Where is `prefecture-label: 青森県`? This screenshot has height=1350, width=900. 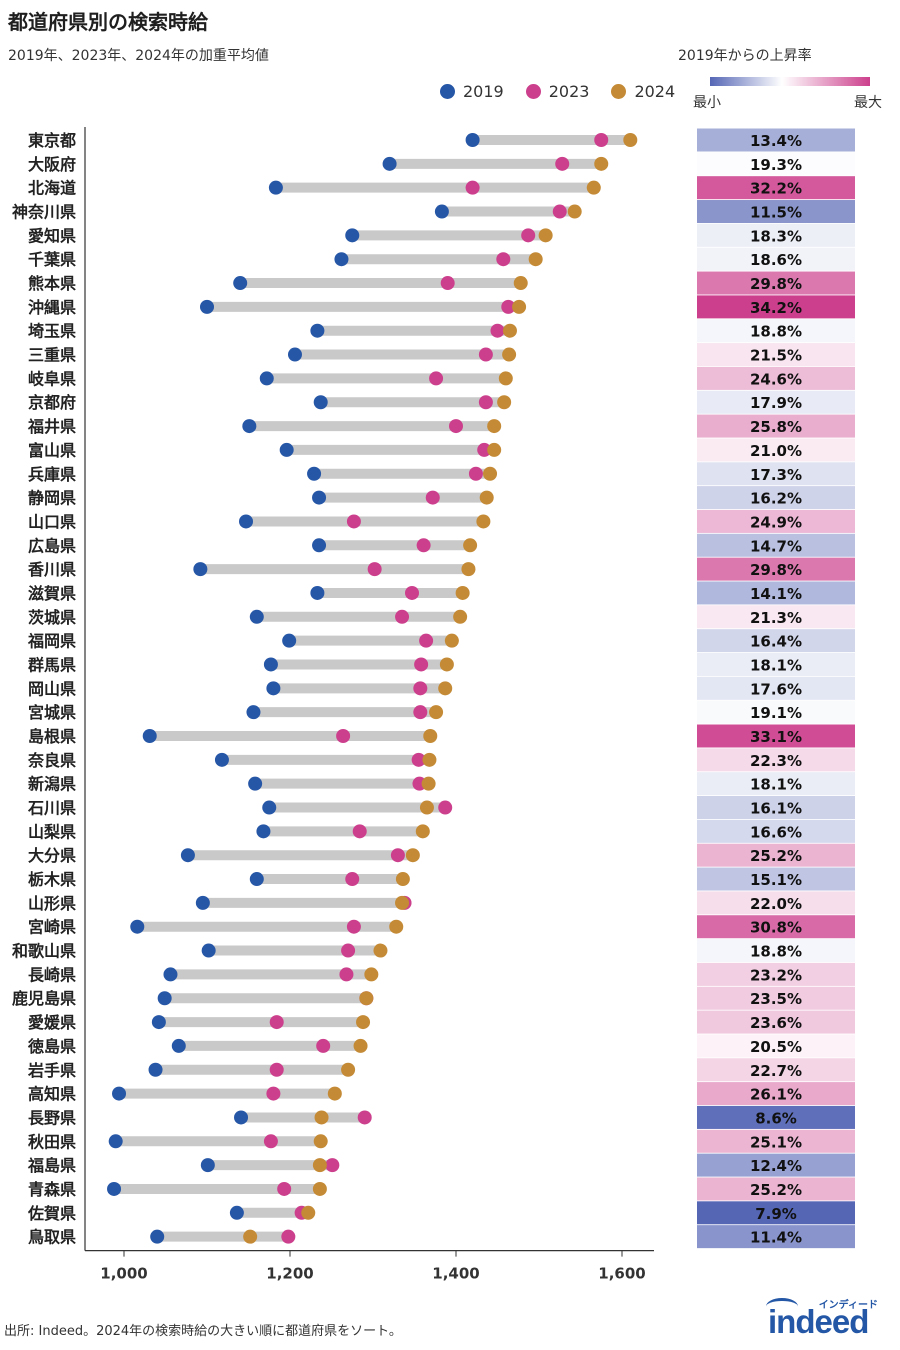
prefecture-label: 青森県 is located at coordinates (52, 1189).